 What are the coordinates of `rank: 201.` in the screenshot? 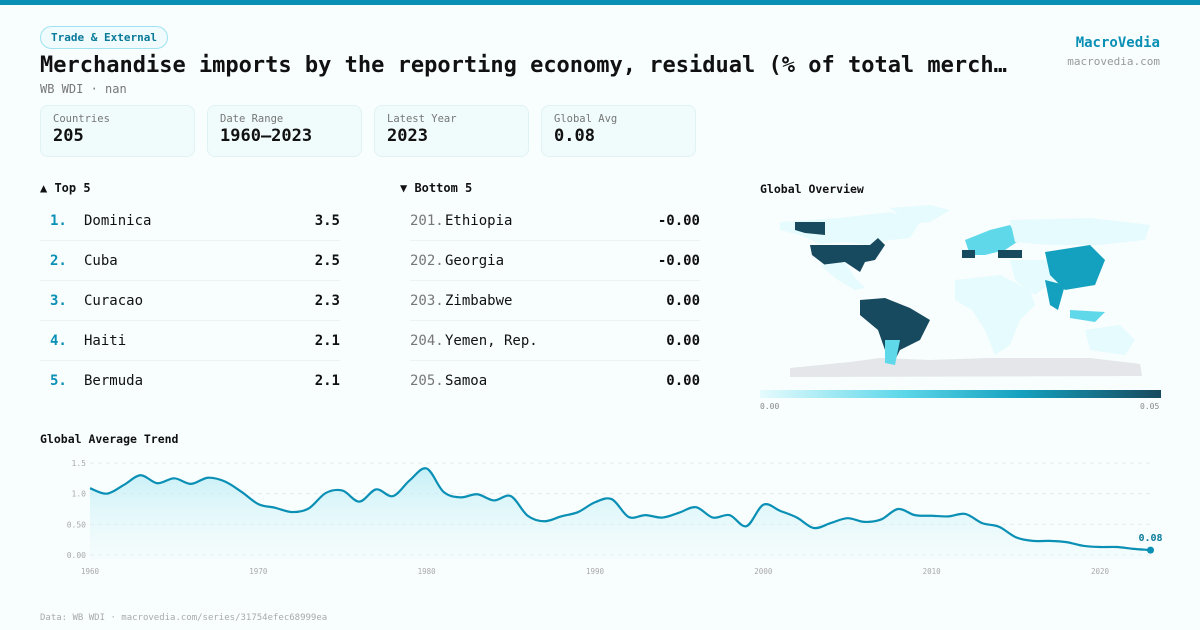 It's located at (427, 220).